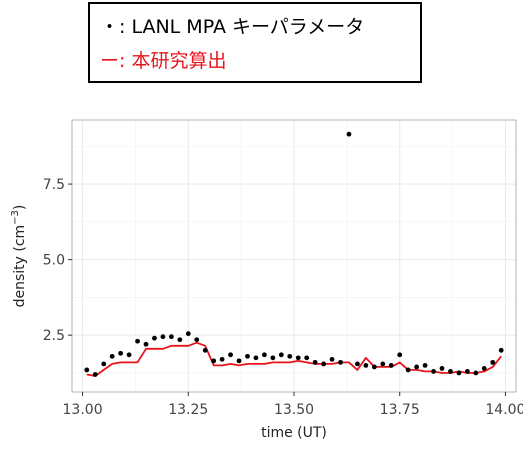  Describe the element at coordinates (400, 410) in the screenshot. I see `x-tick-label: 13.75` at that location.